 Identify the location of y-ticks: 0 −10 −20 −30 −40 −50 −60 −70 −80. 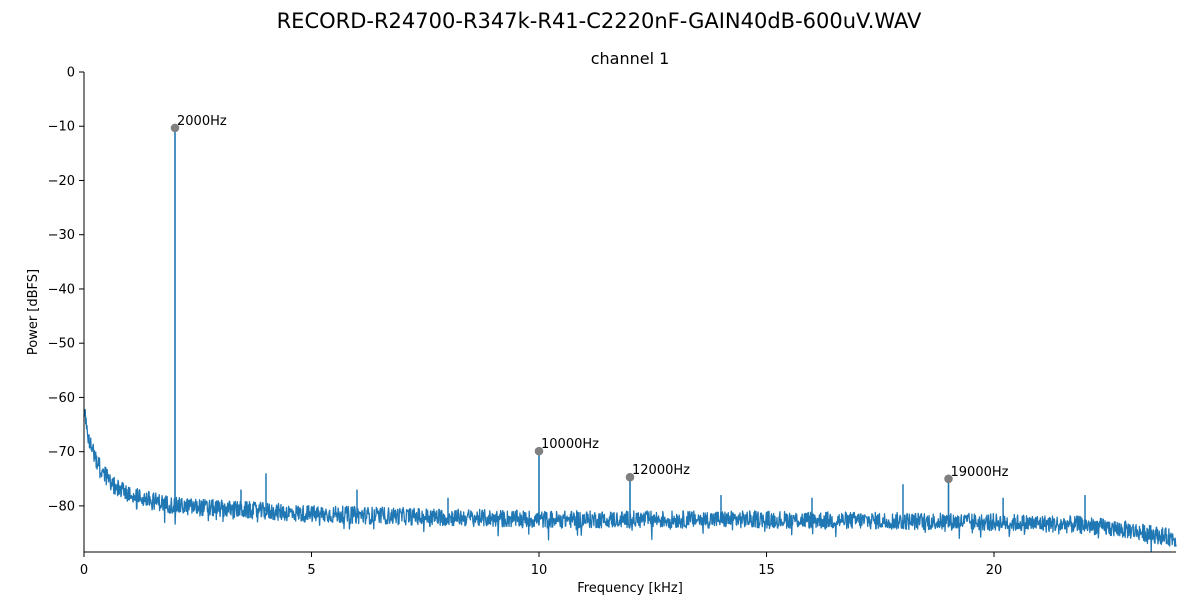
(66, 290).